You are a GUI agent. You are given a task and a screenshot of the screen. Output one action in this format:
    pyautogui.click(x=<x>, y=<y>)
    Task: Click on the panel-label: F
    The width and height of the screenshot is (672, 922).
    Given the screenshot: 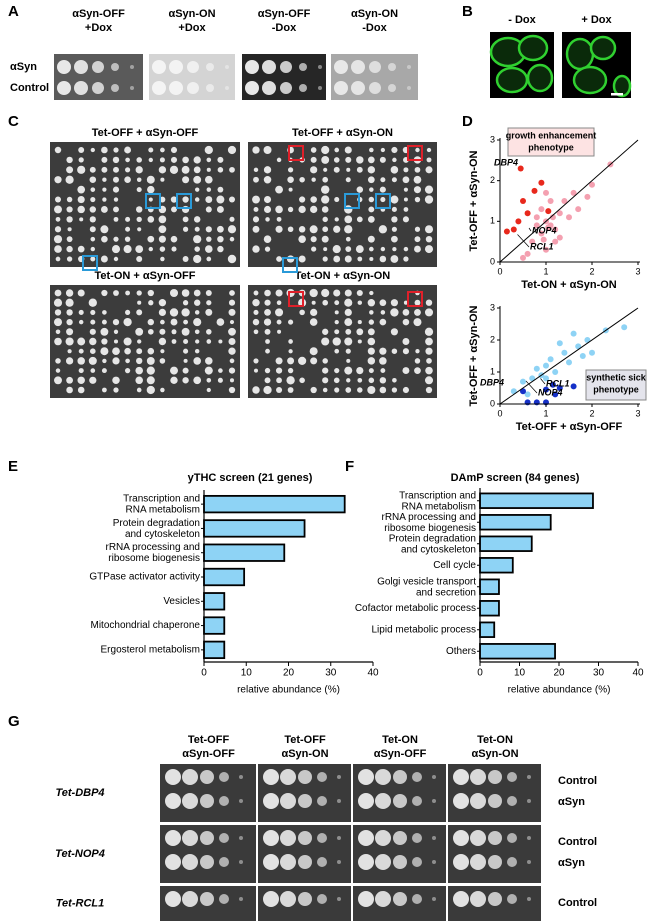 What is the action you would take?
    pyautogui.click(x=349, y=466)
    